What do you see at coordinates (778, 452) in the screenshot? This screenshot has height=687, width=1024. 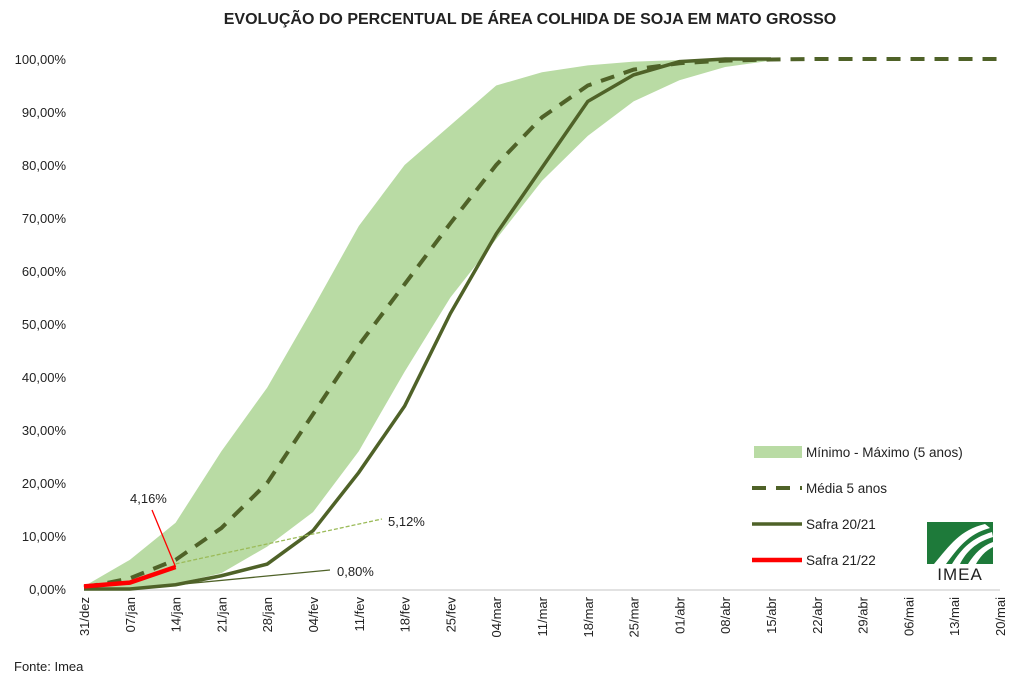 I see `legend-swatch` at bounding box center [778, 452].